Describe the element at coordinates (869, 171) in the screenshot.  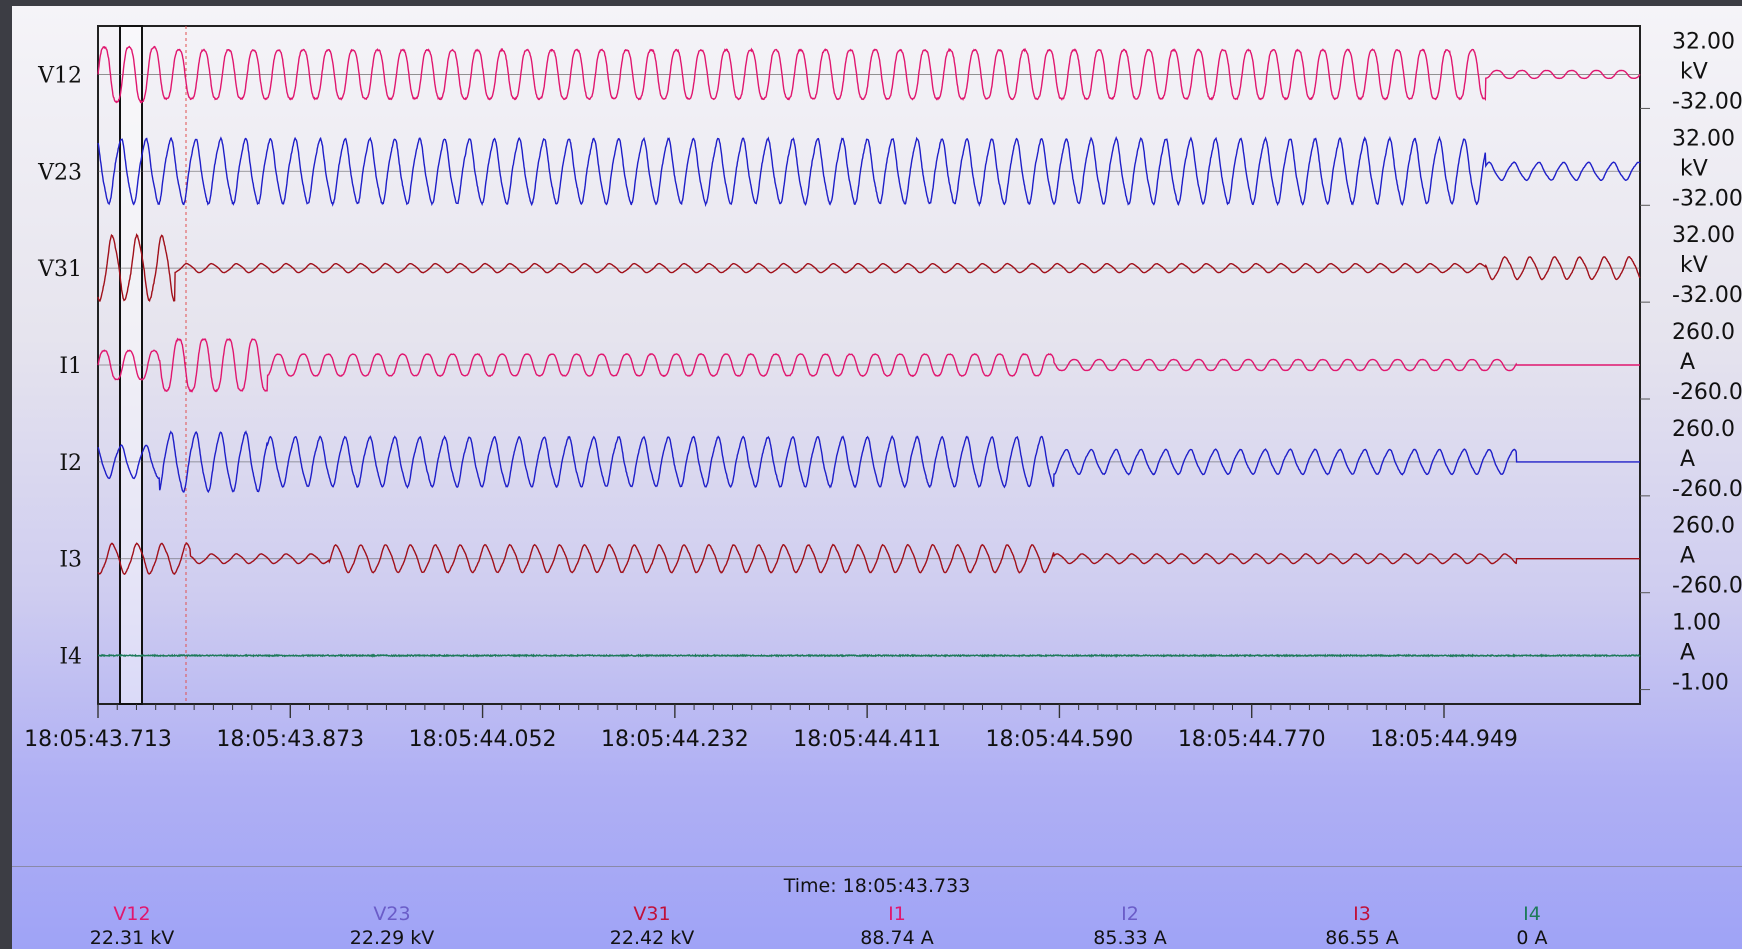
I see `waveform-v23` at that location.